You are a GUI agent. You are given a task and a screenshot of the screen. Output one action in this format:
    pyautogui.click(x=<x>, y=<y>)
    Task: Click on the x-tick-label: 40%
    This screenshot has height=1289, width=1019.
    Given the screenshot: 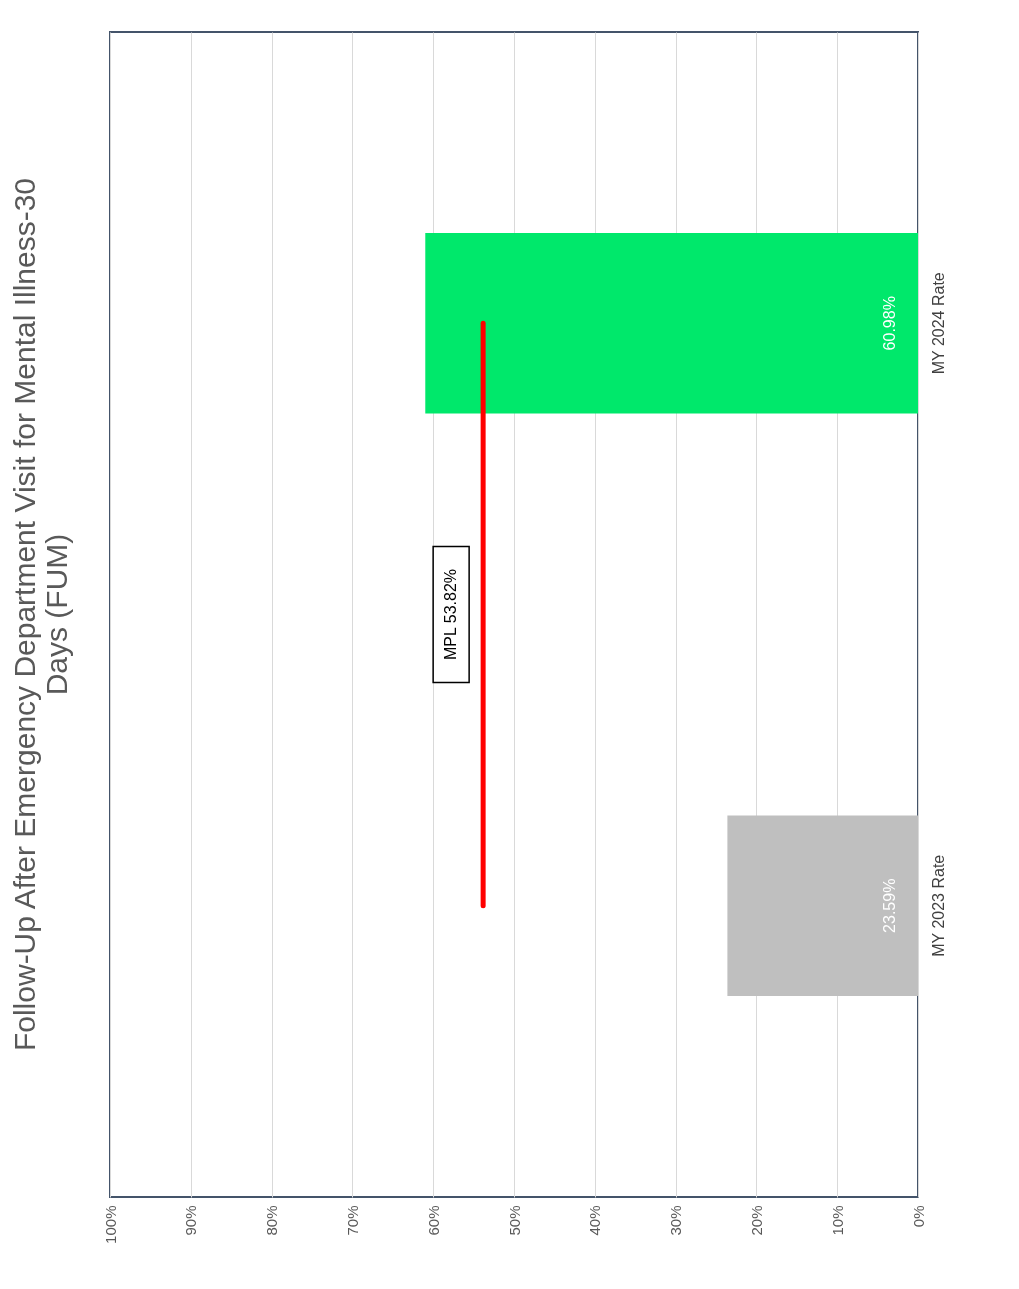 What is the action you would take?
    pyautogui.click(x=595, y=1220)
    